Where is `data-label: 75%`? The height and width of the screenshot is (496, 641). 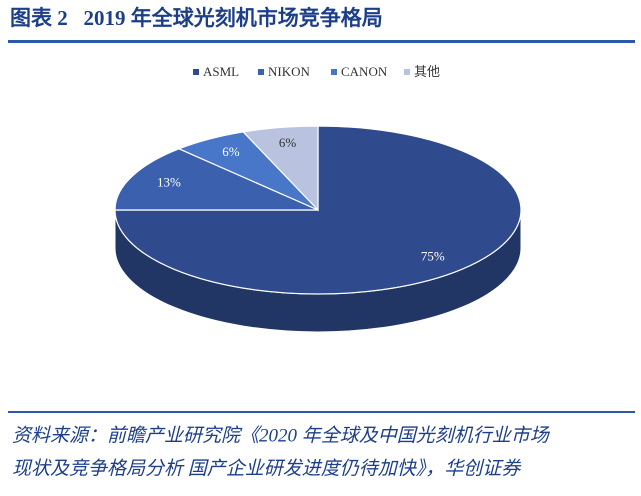
data-label: 75% is located at coordinates (433, 256).